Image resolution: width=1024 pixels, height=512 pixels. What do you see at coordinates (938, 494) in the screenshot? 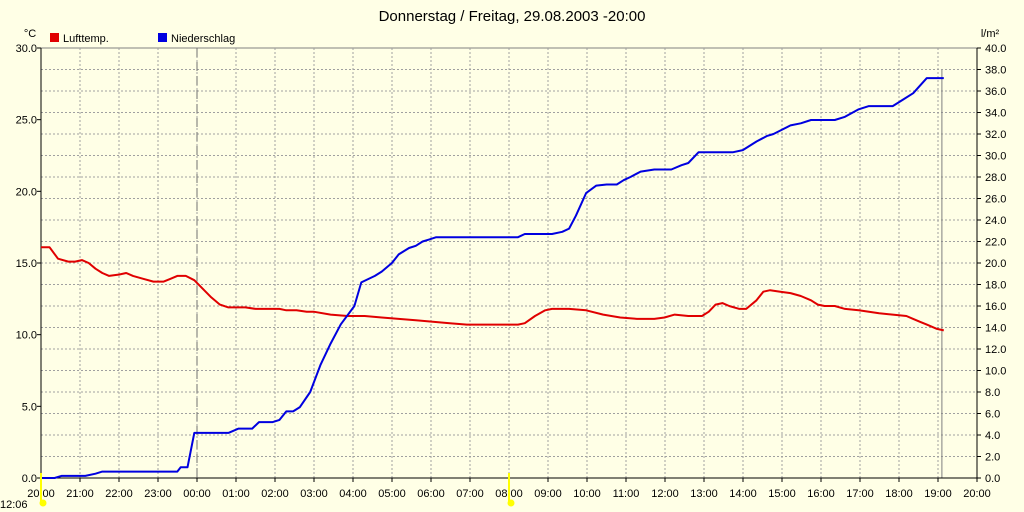
I see `x-axis-tick-label: 19:00` at bounding box center [938, 494].